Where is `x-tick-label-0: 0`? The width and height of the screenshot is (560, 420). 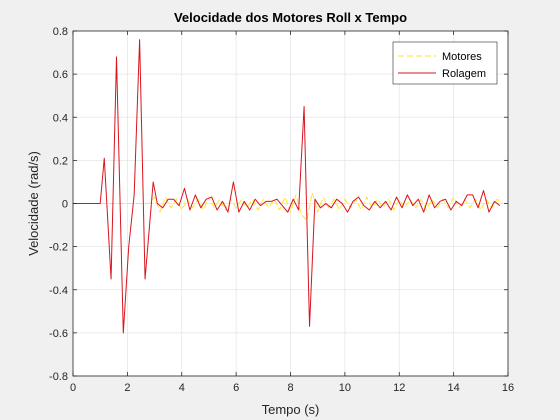
x-tick-label-0: 0 is located at coordinates (73, 388).